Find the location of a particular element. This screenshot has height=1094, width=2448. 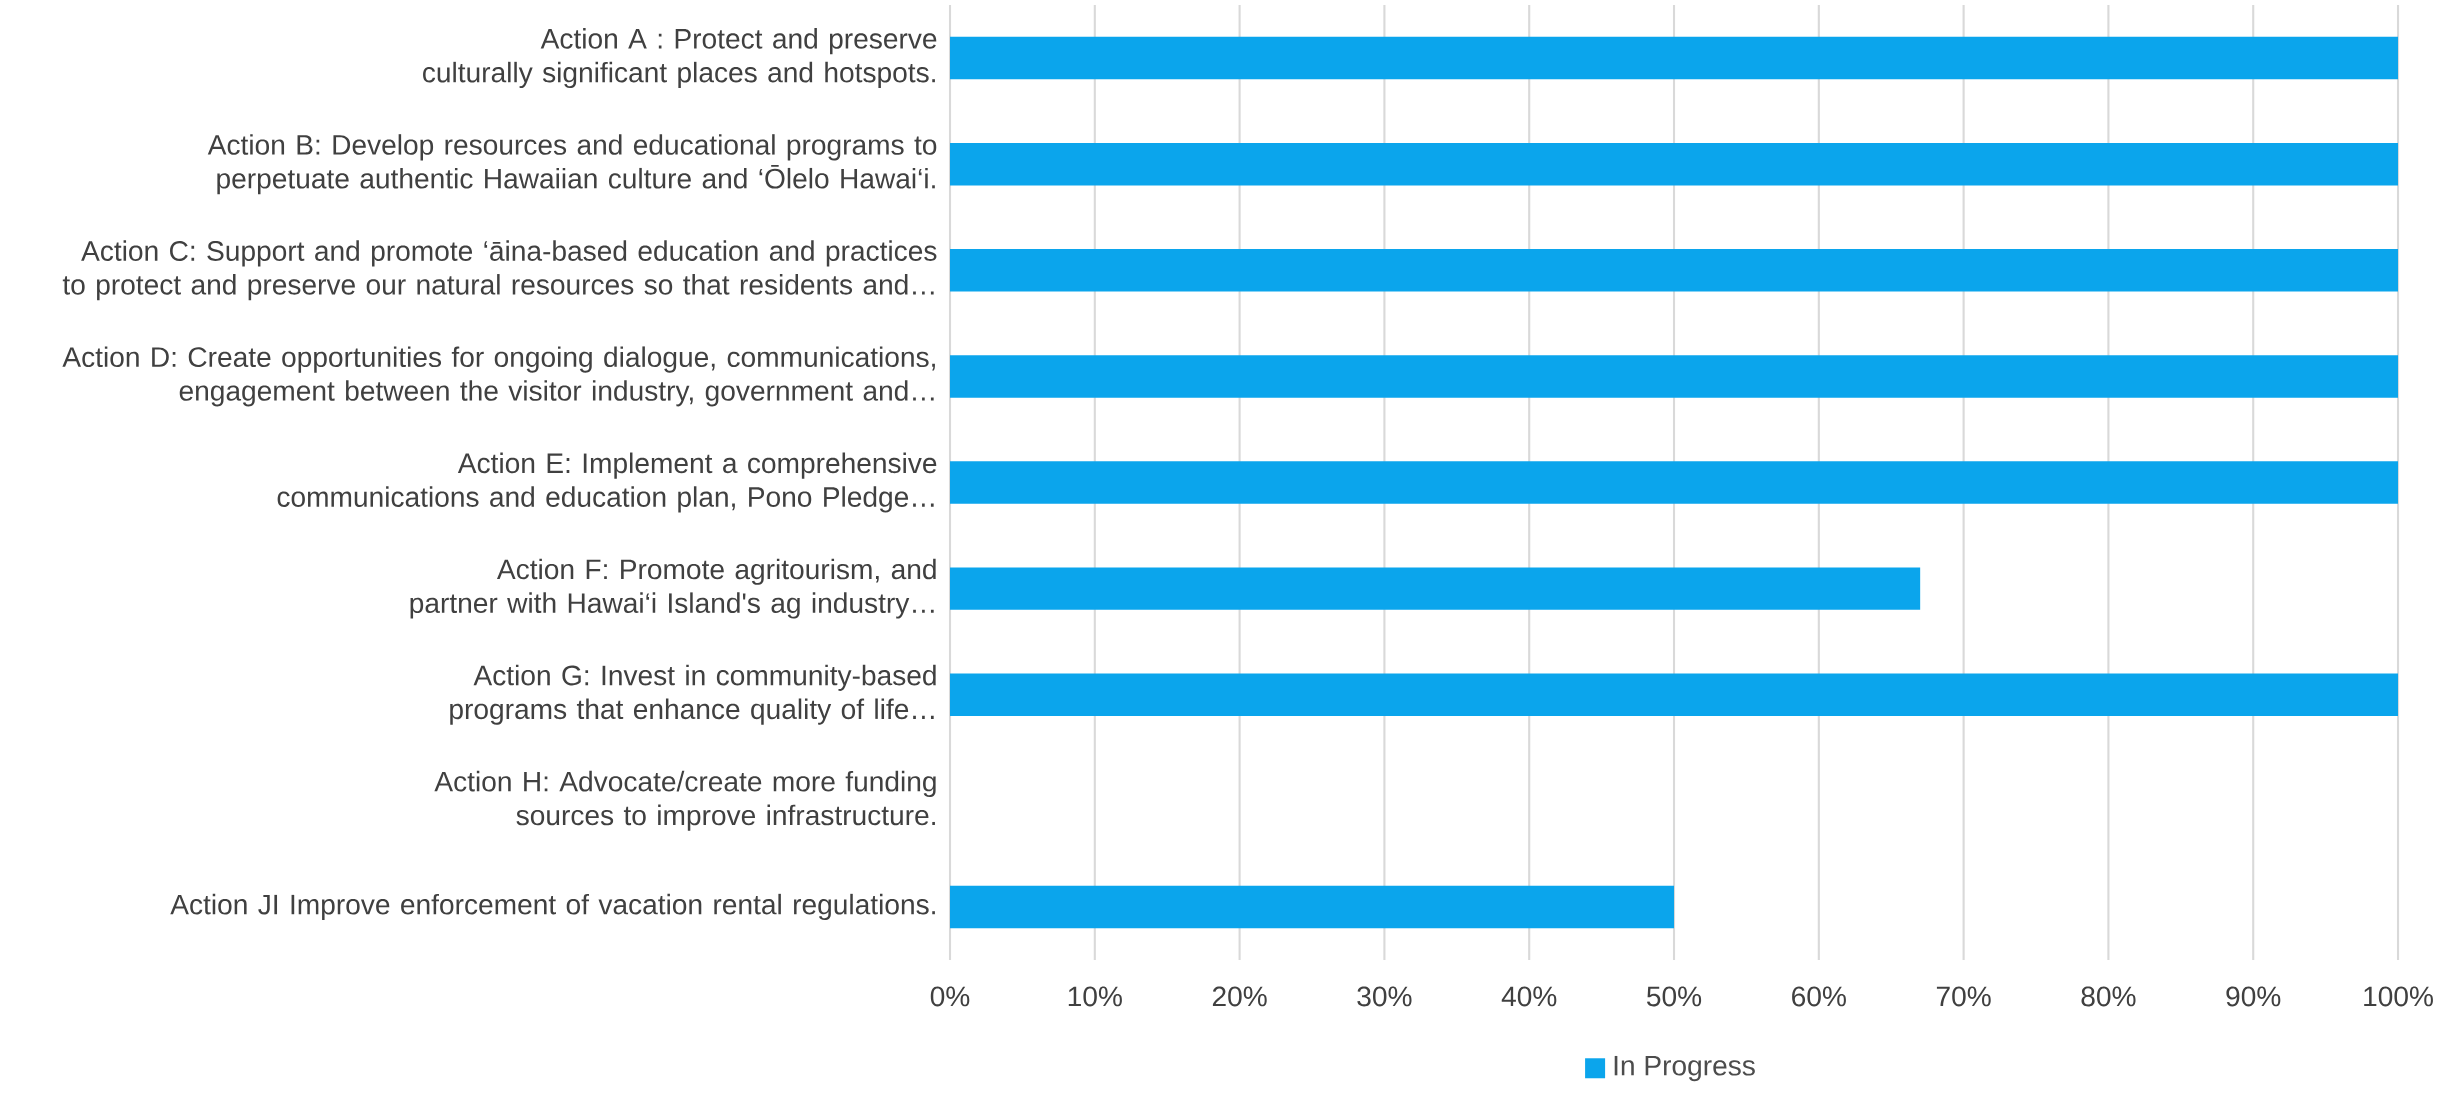

x-tick-label: 40% is located at coordinates (1529, 996).